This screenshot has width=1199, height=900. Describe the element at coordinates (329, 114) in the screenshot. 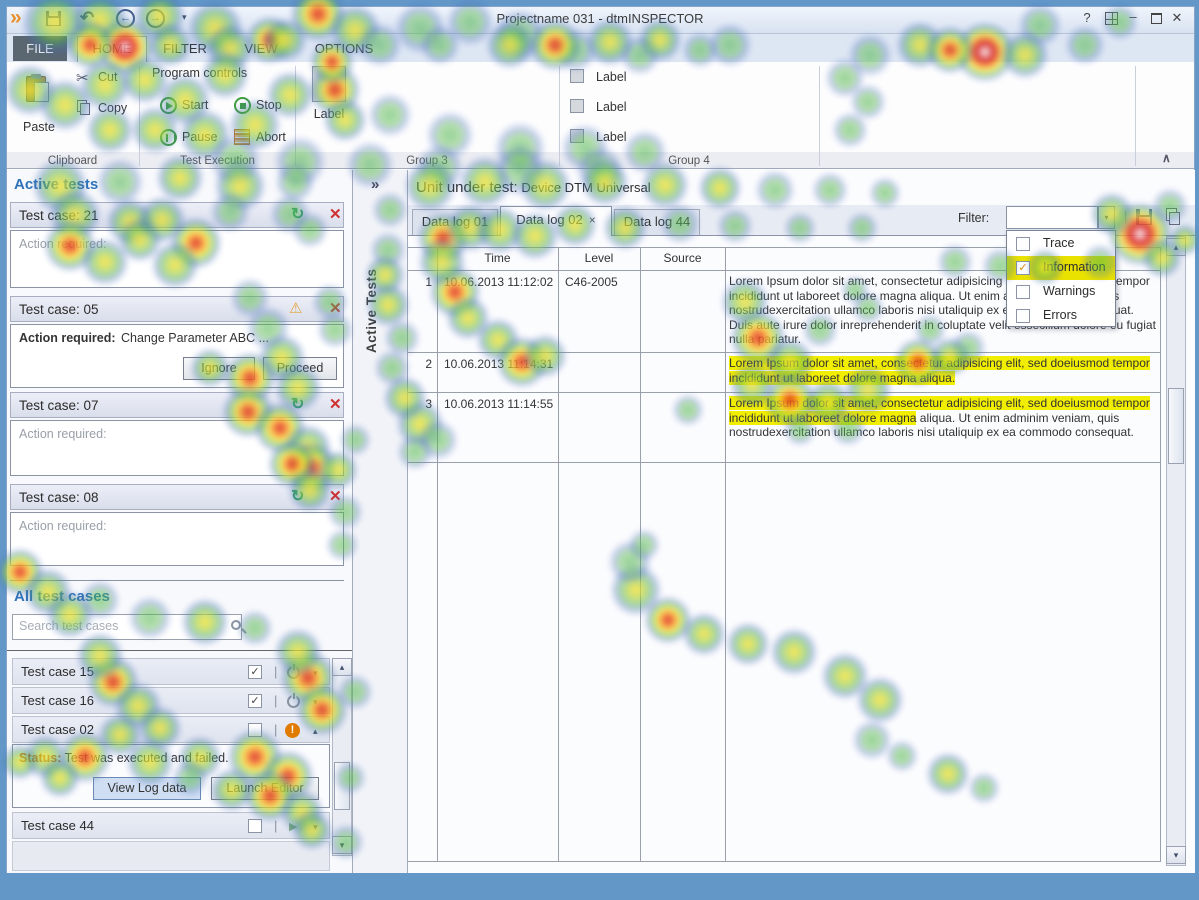

I see `label-button: Label` at that location.